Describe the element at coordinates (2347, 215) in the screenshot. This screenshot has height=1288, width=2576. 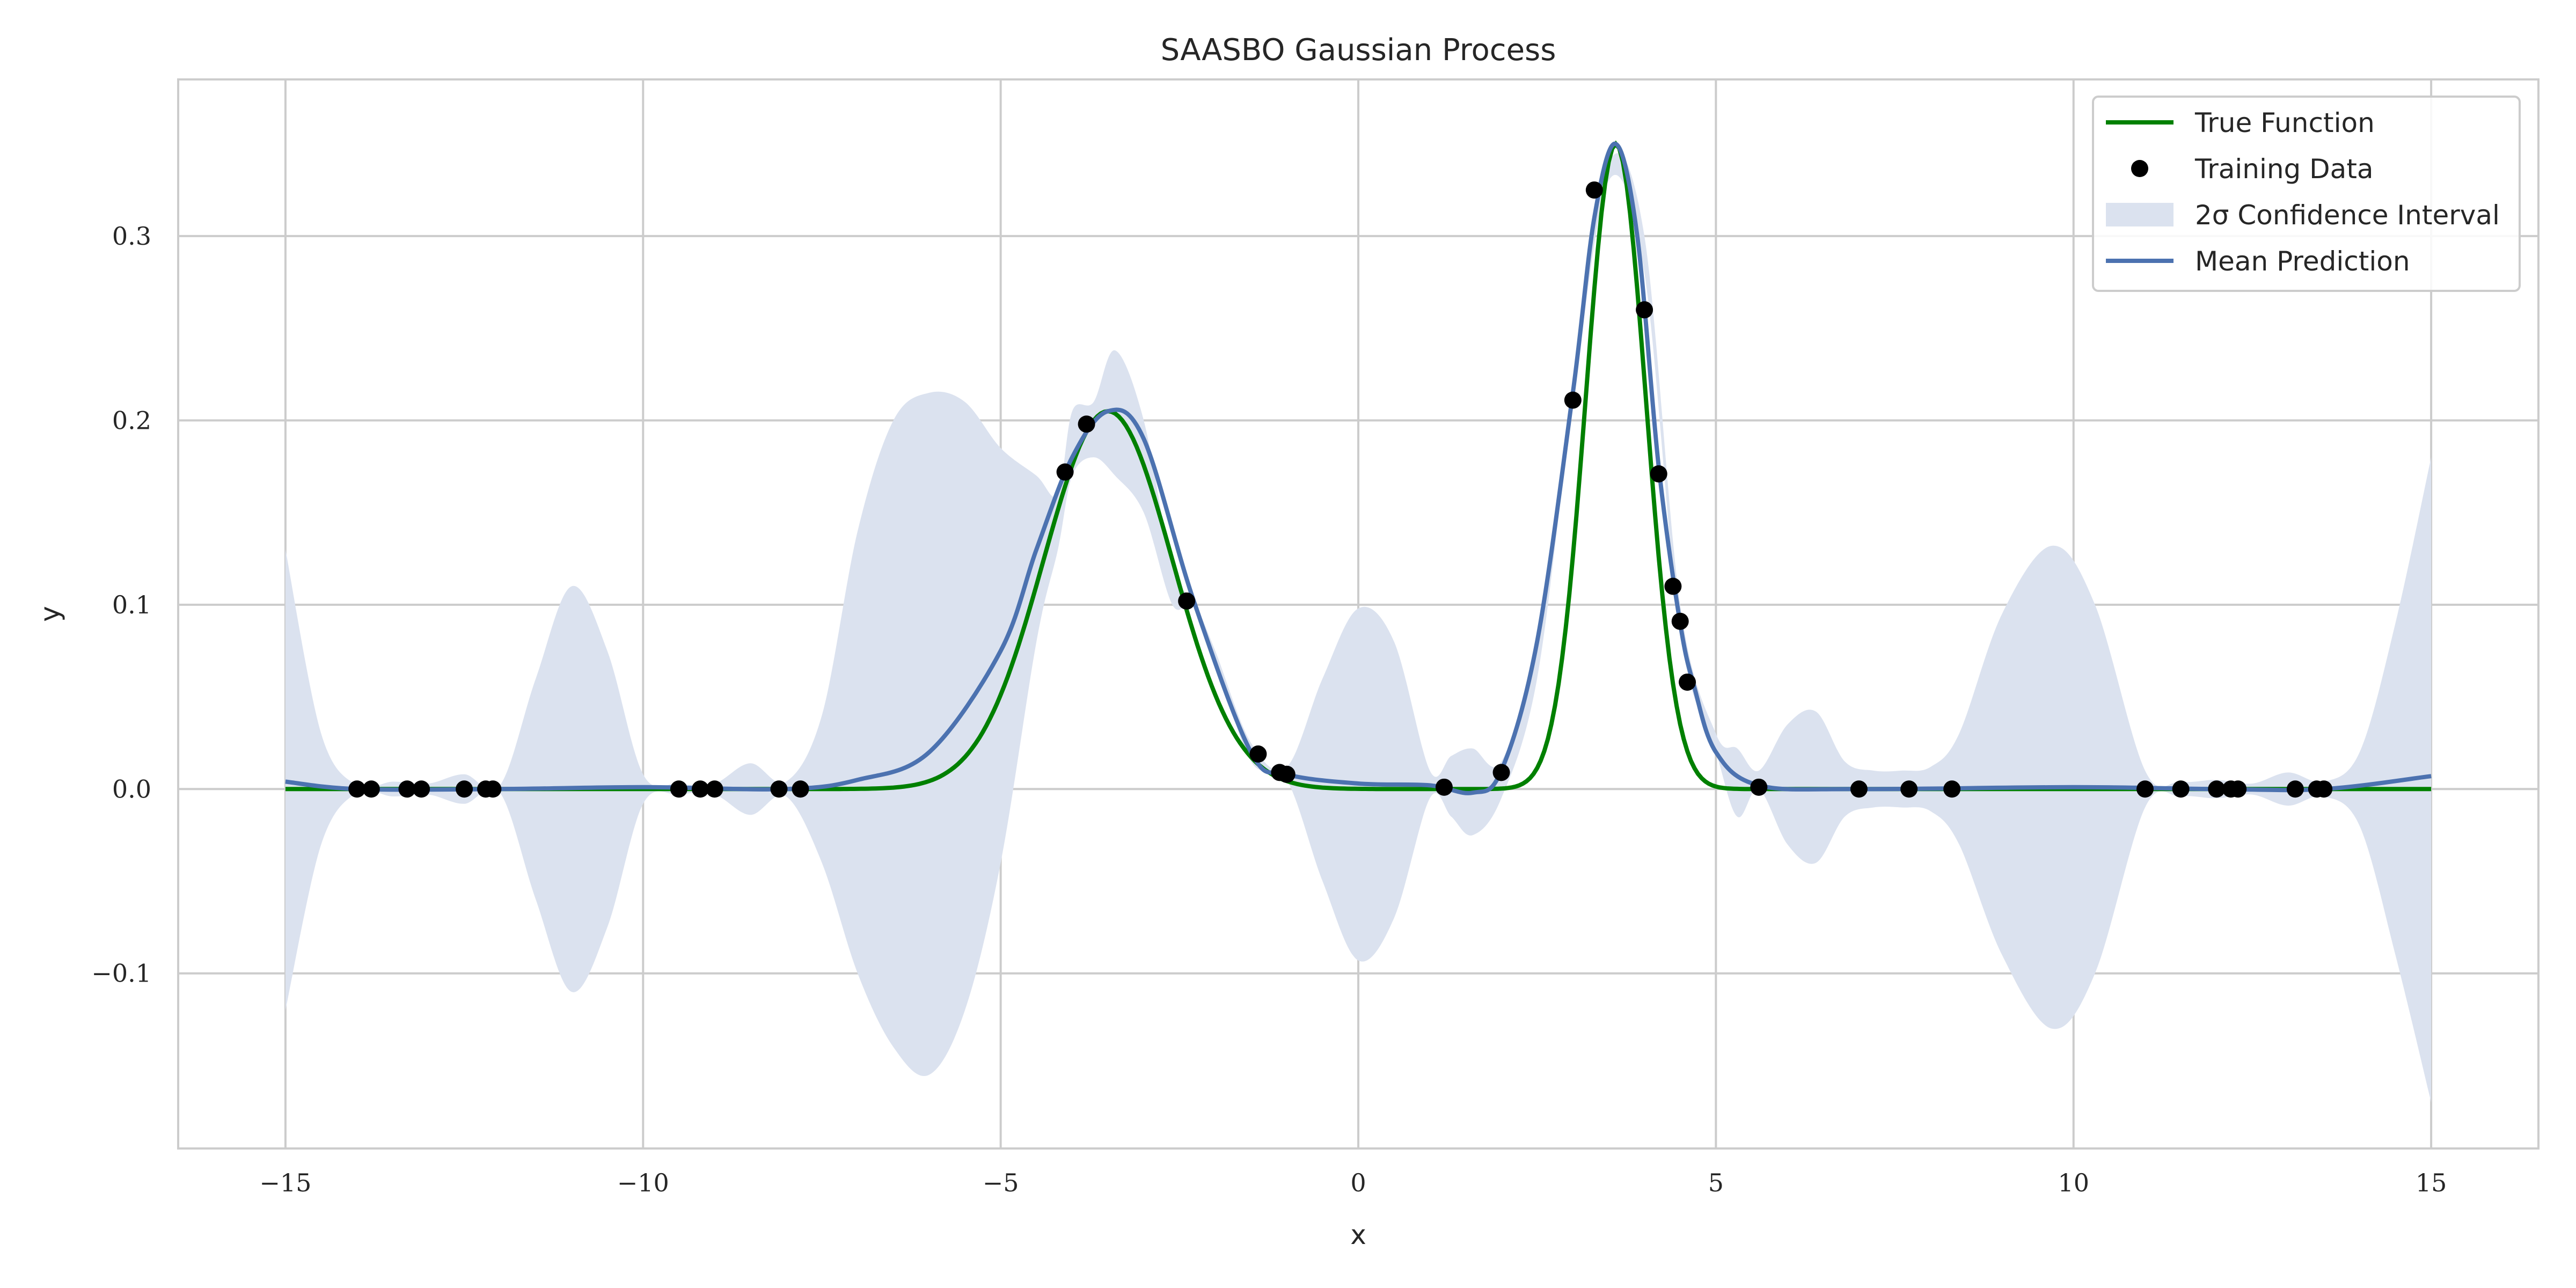
I see `legend-label: 2σ Confidence Interval` at that location.